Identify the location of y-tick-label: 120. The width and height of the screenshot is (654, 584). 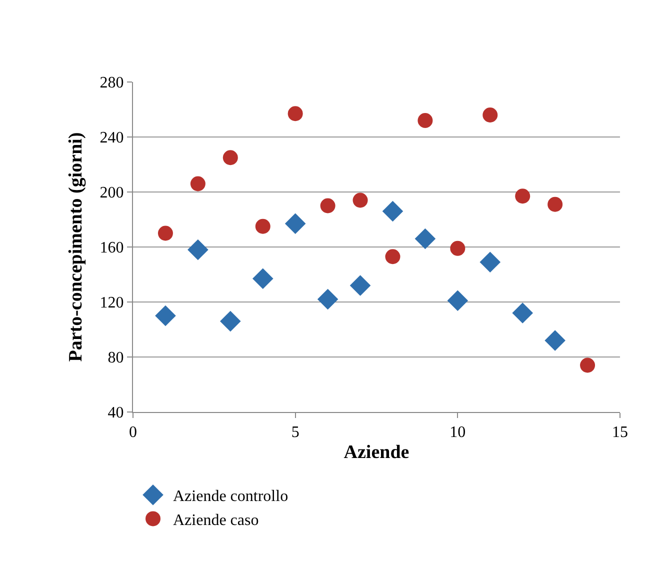
(112, 303).